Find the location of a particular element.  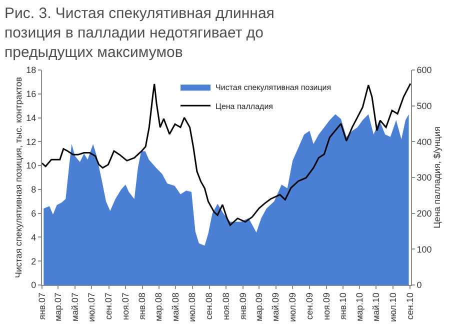

y2-tick-label: 600 is located at coordinates (424, 70).